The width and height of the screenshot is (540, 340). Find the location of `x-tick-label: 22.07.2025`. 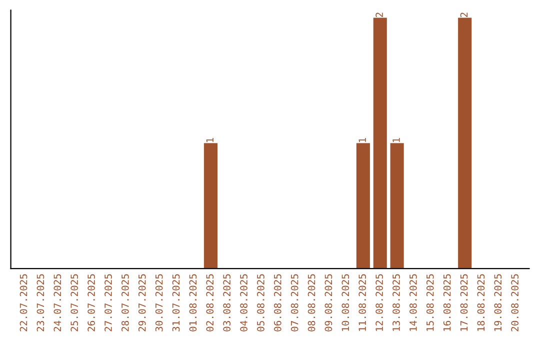

x-tick-label: 22.07.2025 is located at coordinates (24, 303).